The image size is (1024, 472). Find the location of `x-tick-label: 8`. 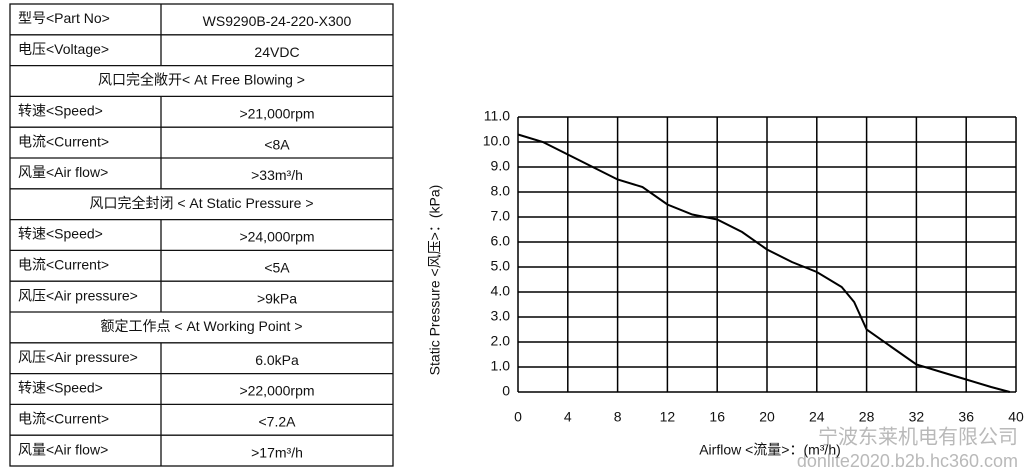

x-tick-label: 8 is located at coordinates (618, 417).